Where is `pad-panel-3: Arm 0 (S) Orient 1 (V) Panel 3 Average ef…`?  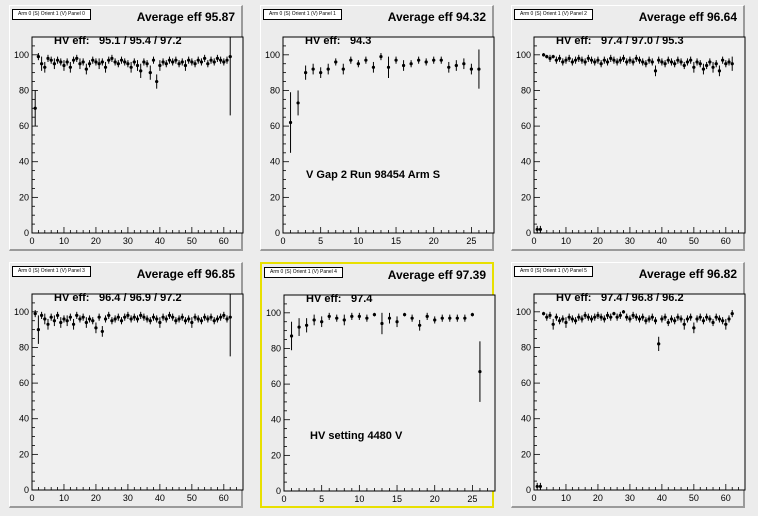 pad-panel-3: Arm 0 (S) Orient 1 (V) Panel 3 Average ef… is located at coordinates (126, 385).